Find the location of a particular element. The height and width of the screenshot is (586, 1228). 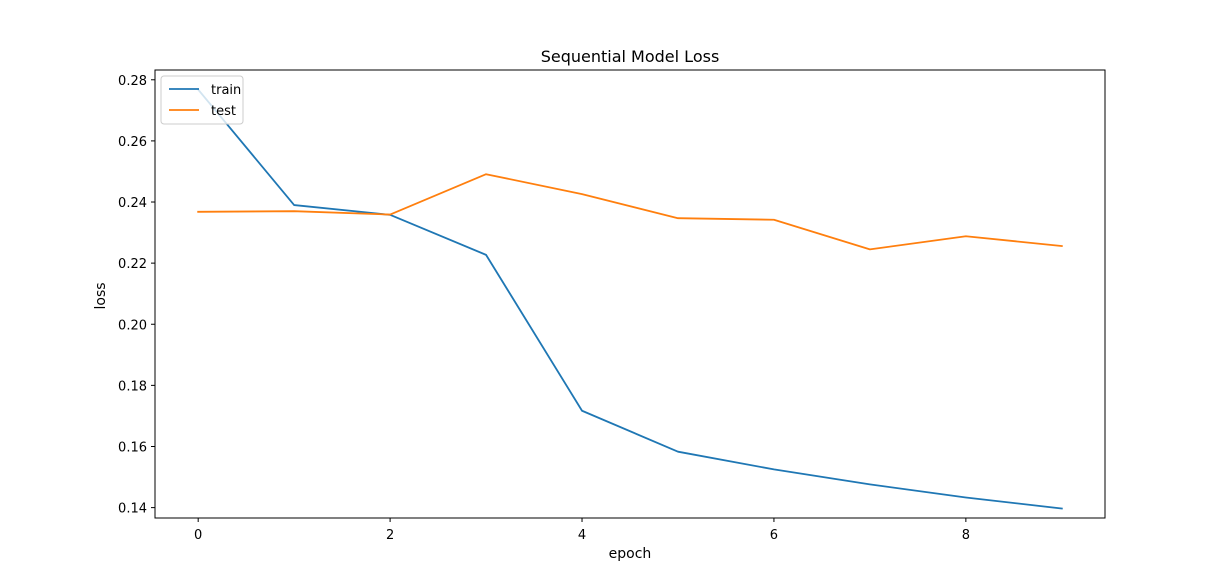

legend-label-test: test is located at coordinates (223, 111).